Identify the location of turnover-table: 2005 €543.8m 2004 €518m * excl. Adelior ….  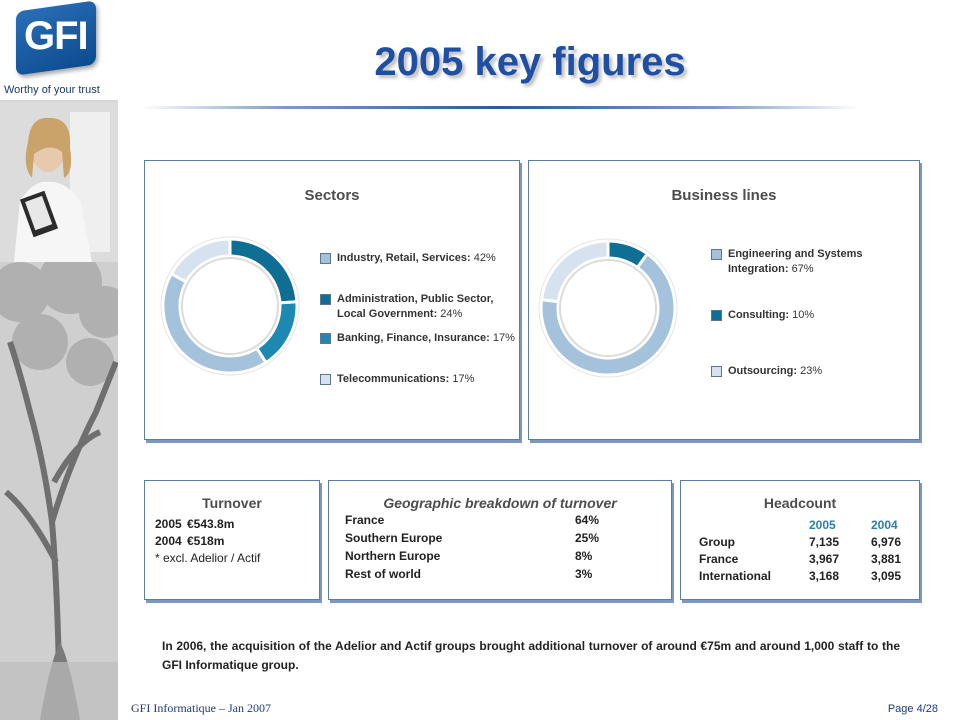
(207, 541).